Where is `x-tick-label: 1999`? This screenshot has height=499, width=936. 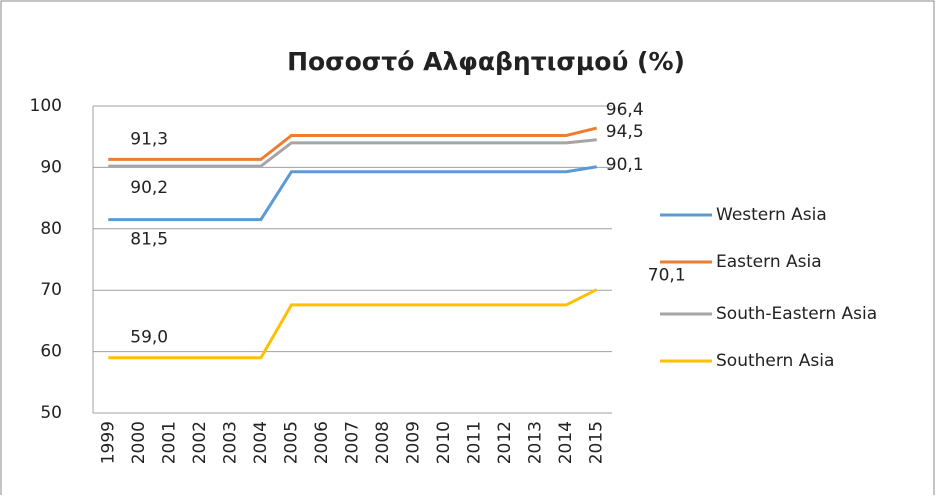 x-tick-label: 1999 is located at coordinates (108, 442).